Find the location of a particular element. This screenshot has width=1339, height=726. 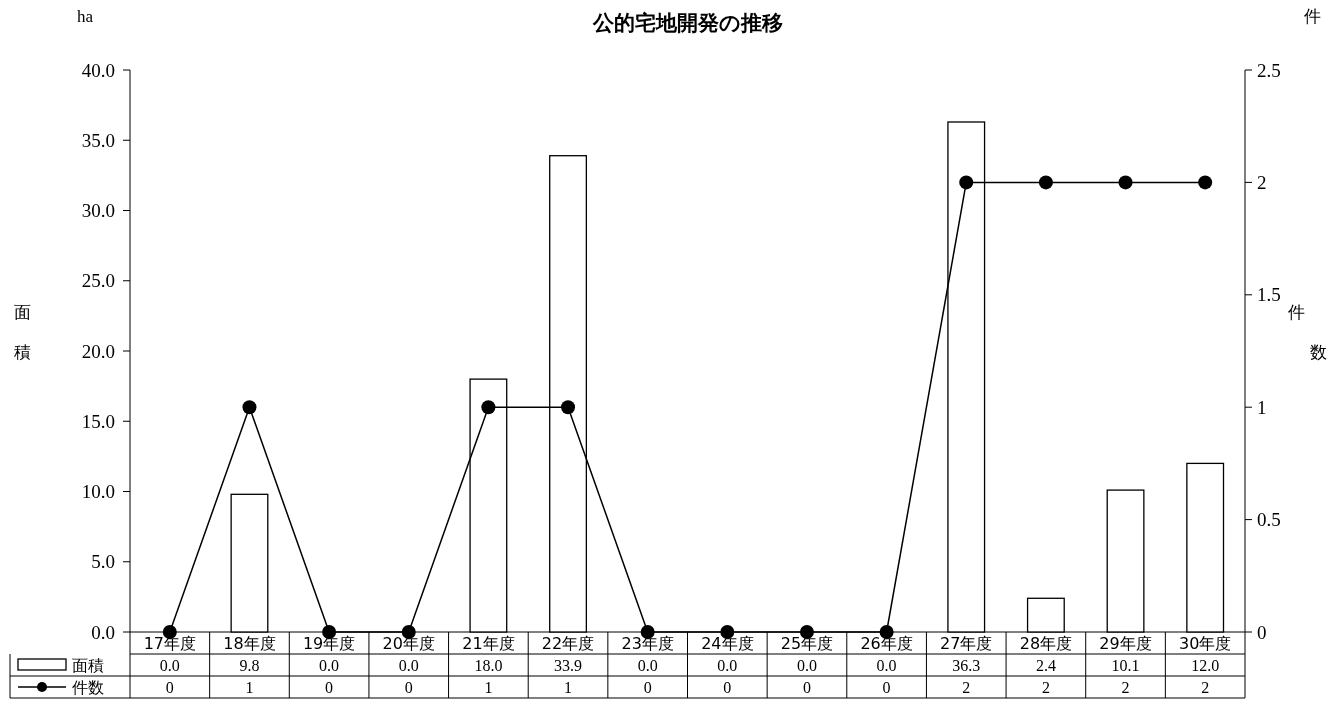

y-tick-label: 30.0 is located at coordinates (98, 211).